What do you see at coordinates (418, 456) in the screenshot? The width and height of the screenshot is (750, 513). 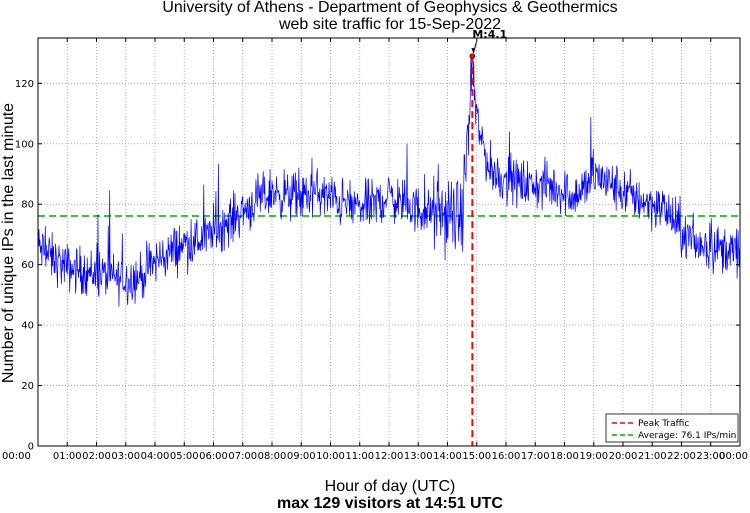 I see `x-tick-label: 13:00` at bounding box center [418, 456].